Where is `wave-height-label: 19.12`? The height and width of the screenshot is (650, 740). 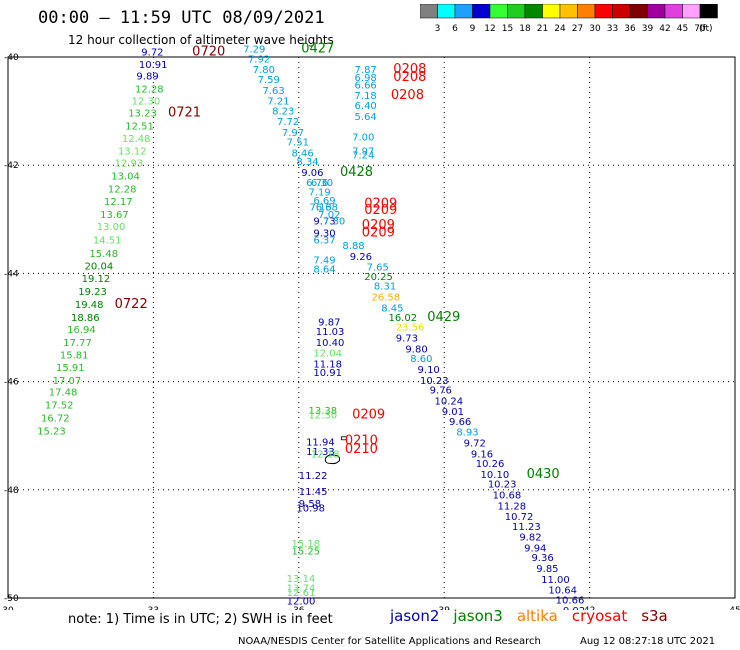 wave-height-label: 19.12 is located at coordinates (96, 279).